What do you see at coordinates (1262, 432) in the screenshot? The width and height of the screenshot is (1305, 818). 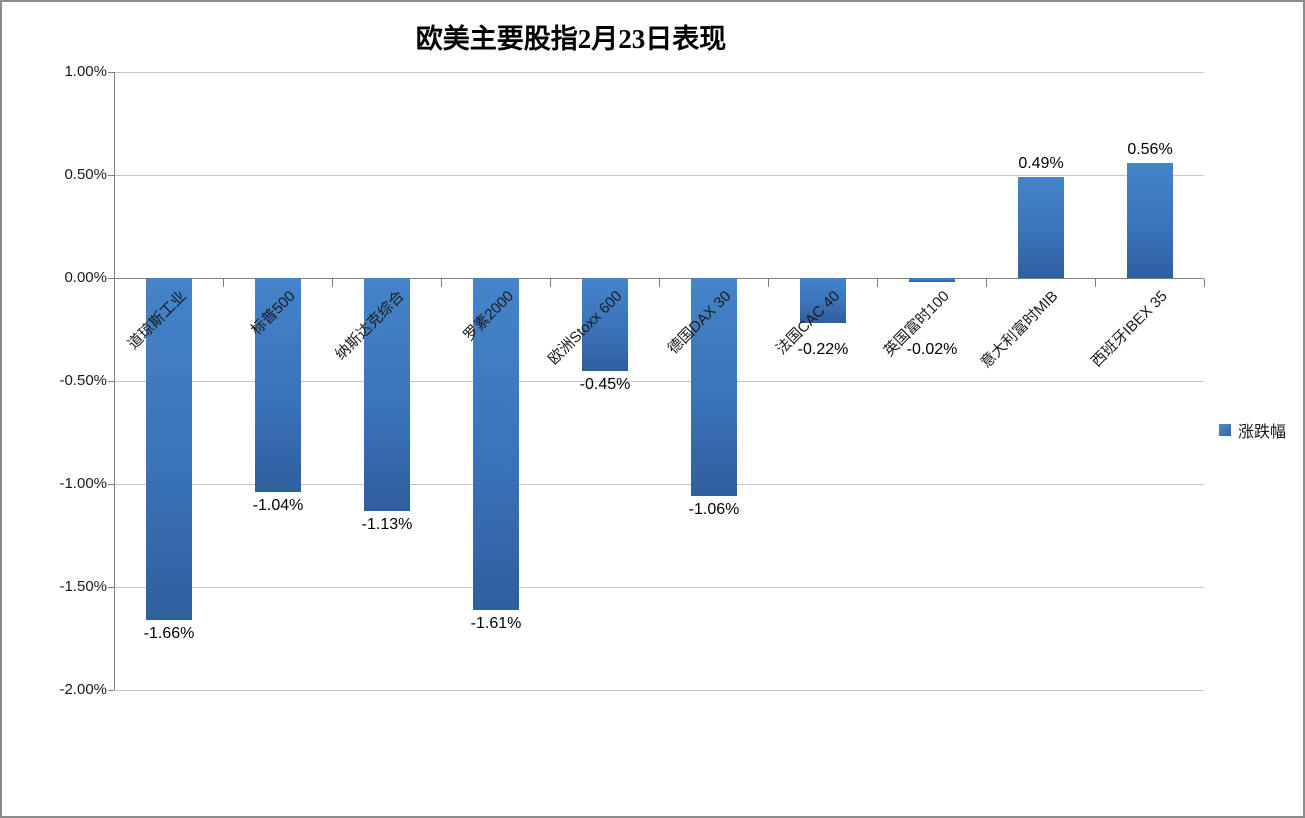 I see `legend-label: 涨跌幅` at bounding box center [1262, 432].